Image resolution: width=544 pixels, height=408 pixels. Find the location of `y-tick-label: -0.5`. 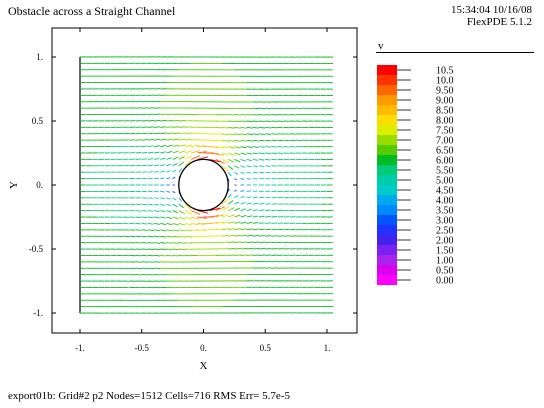

y-tick-label: -0.5 is located at coordinates (36, 249).